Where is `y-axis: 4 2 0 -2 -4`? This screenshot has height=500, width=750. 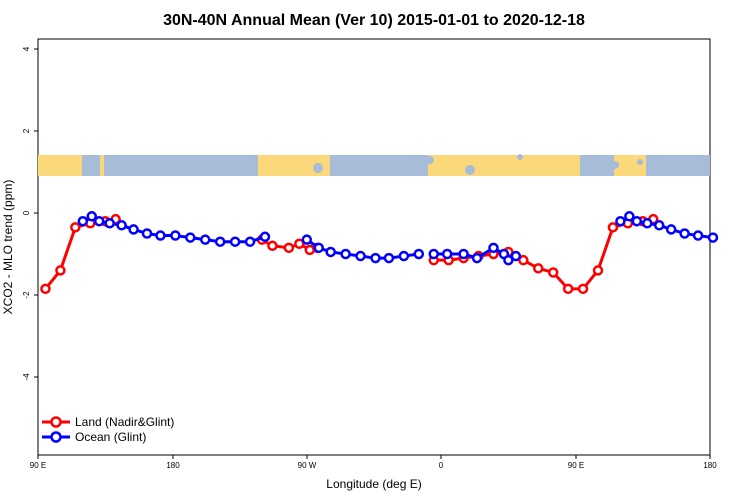 y-axis: 4 2 0 -2 -4 is located at coordinates (30, 213).